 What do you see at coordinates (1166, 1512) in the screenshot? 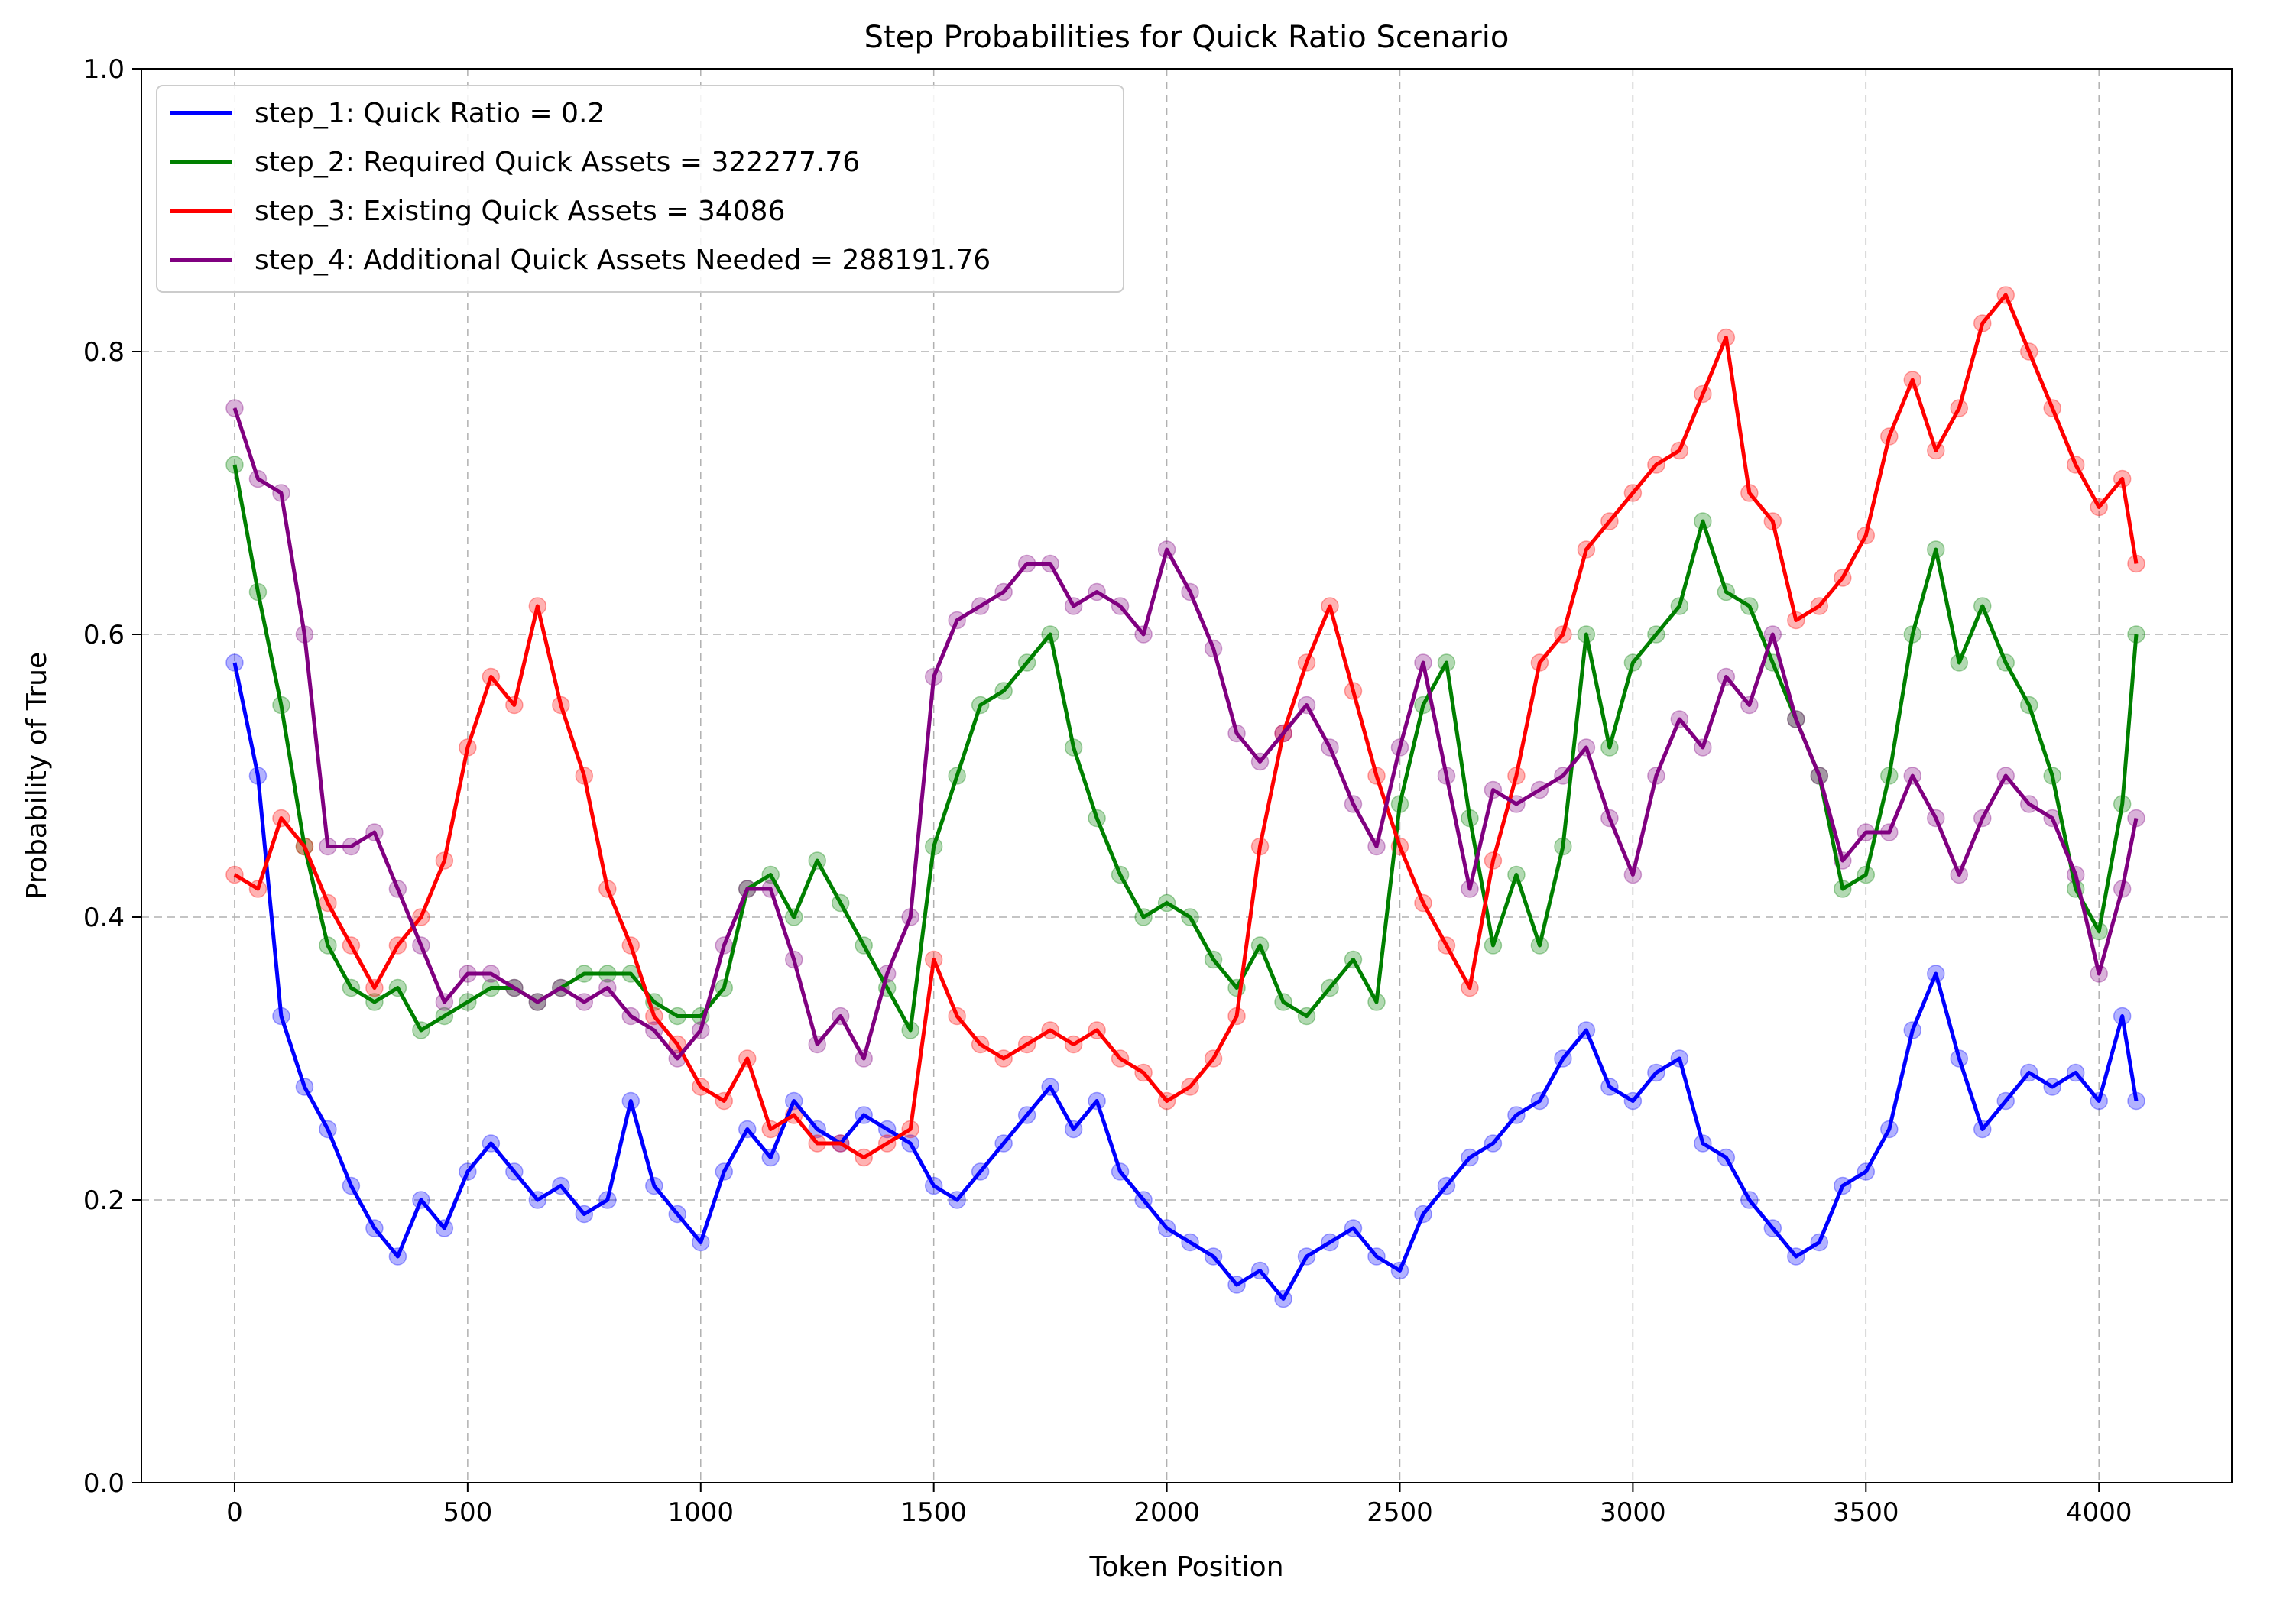
I see `x-tick-label: 2000` at bounding box center [1166, 1512].